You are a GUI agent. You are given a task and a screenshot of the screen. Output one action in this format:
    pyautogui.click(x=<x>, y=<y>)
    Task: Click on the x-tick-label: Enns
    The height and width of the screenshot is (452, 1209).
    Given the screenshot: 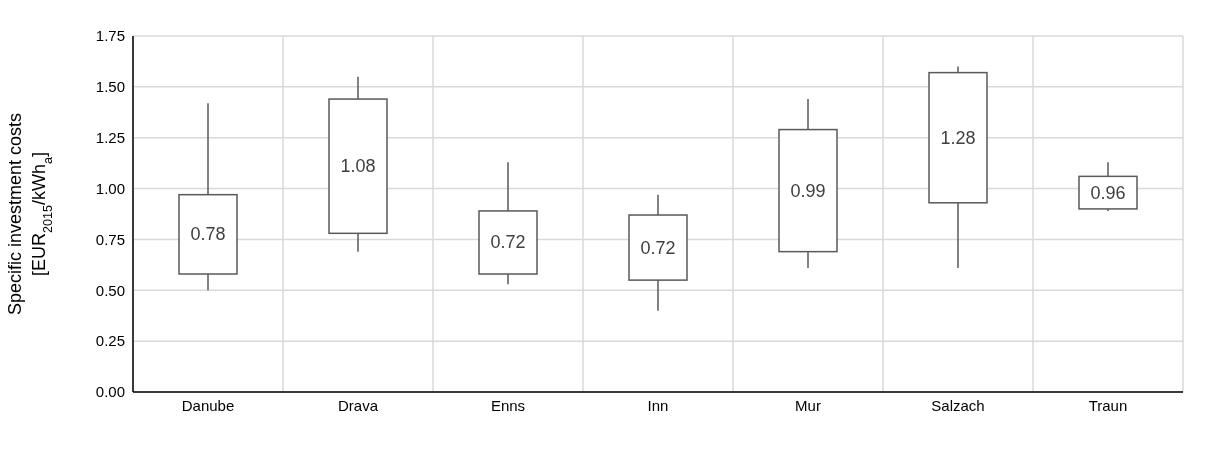 What is the action you would take?
    pyautogui.click(x=508, y=405)
    